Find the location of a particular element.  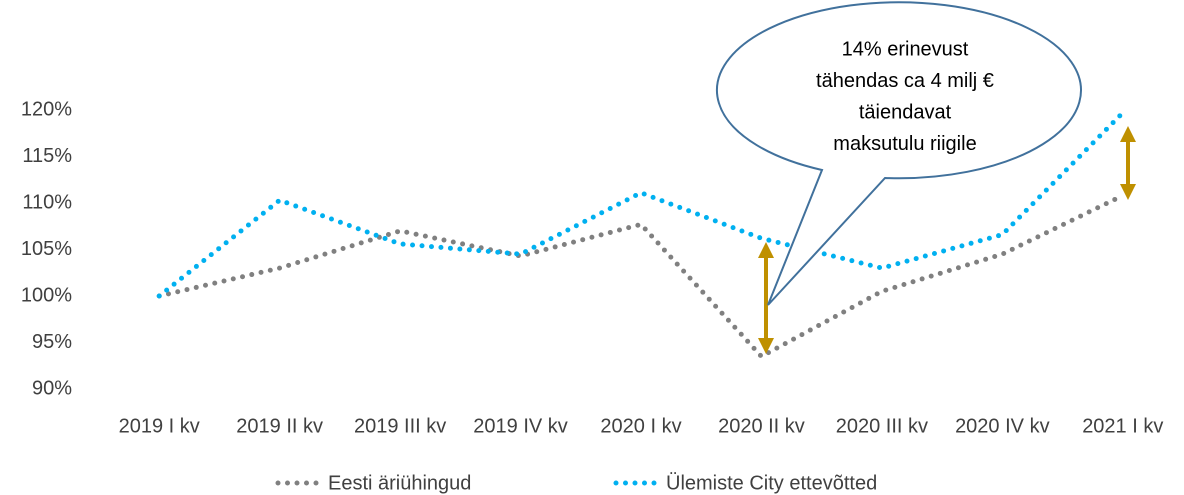

y-tick-label: 100% is located at coordinates (46, 295).